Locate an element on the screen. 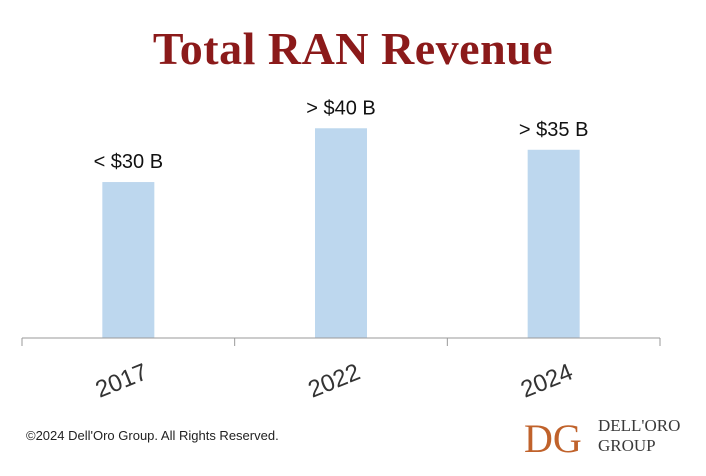 The image size is (706, 476). logo-mark: DG is located at coordinates (553, 438).